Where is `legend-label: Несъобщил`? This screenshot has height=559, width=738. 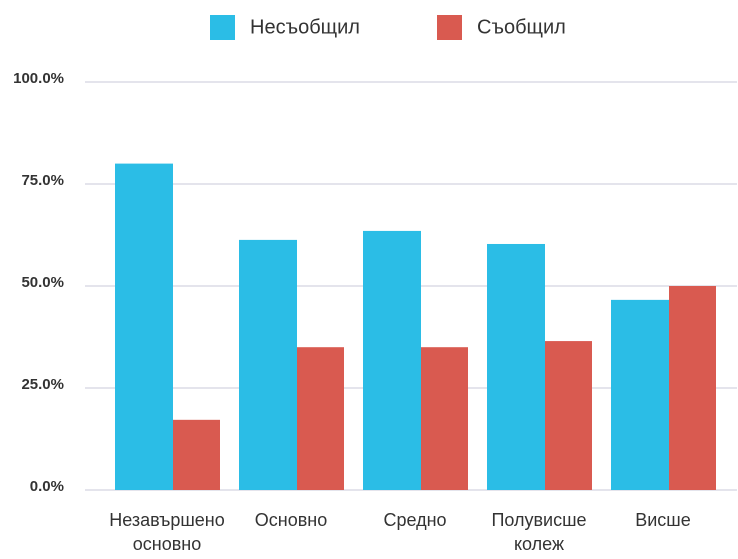 legend-label: Несъобщил is located at coordinates (305, 27).